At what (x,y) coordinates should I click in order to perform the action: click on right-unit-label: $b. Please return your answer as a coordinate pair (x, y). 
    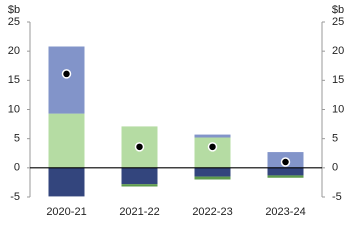
    Looking at the image, I should click on (338, 10).